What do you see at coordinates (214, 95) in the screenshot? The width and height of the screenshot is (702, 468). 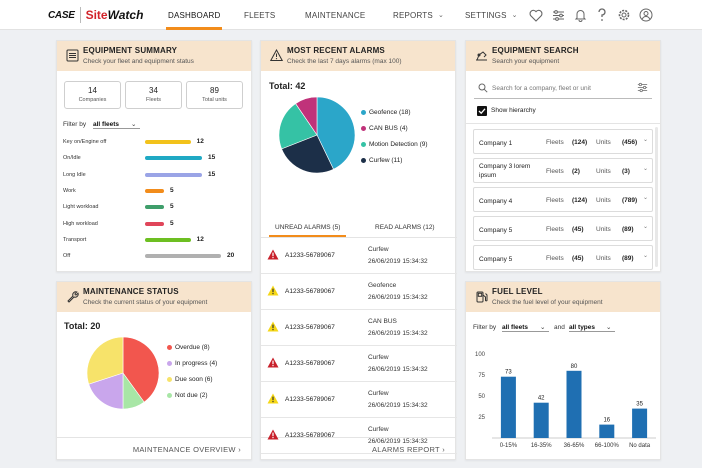 I see `stat-total-units: 89 Total units` at bounding box center [214, 95].